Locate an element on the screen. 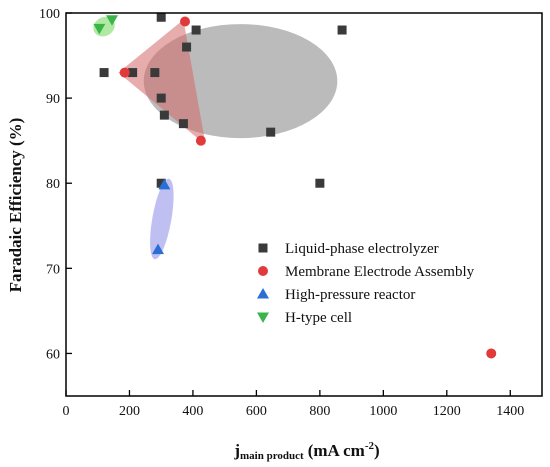 This screenshot has width=550, height=467. legend-label-0: Liquid-phase electrolyzer is located at coordinates (362, 249).